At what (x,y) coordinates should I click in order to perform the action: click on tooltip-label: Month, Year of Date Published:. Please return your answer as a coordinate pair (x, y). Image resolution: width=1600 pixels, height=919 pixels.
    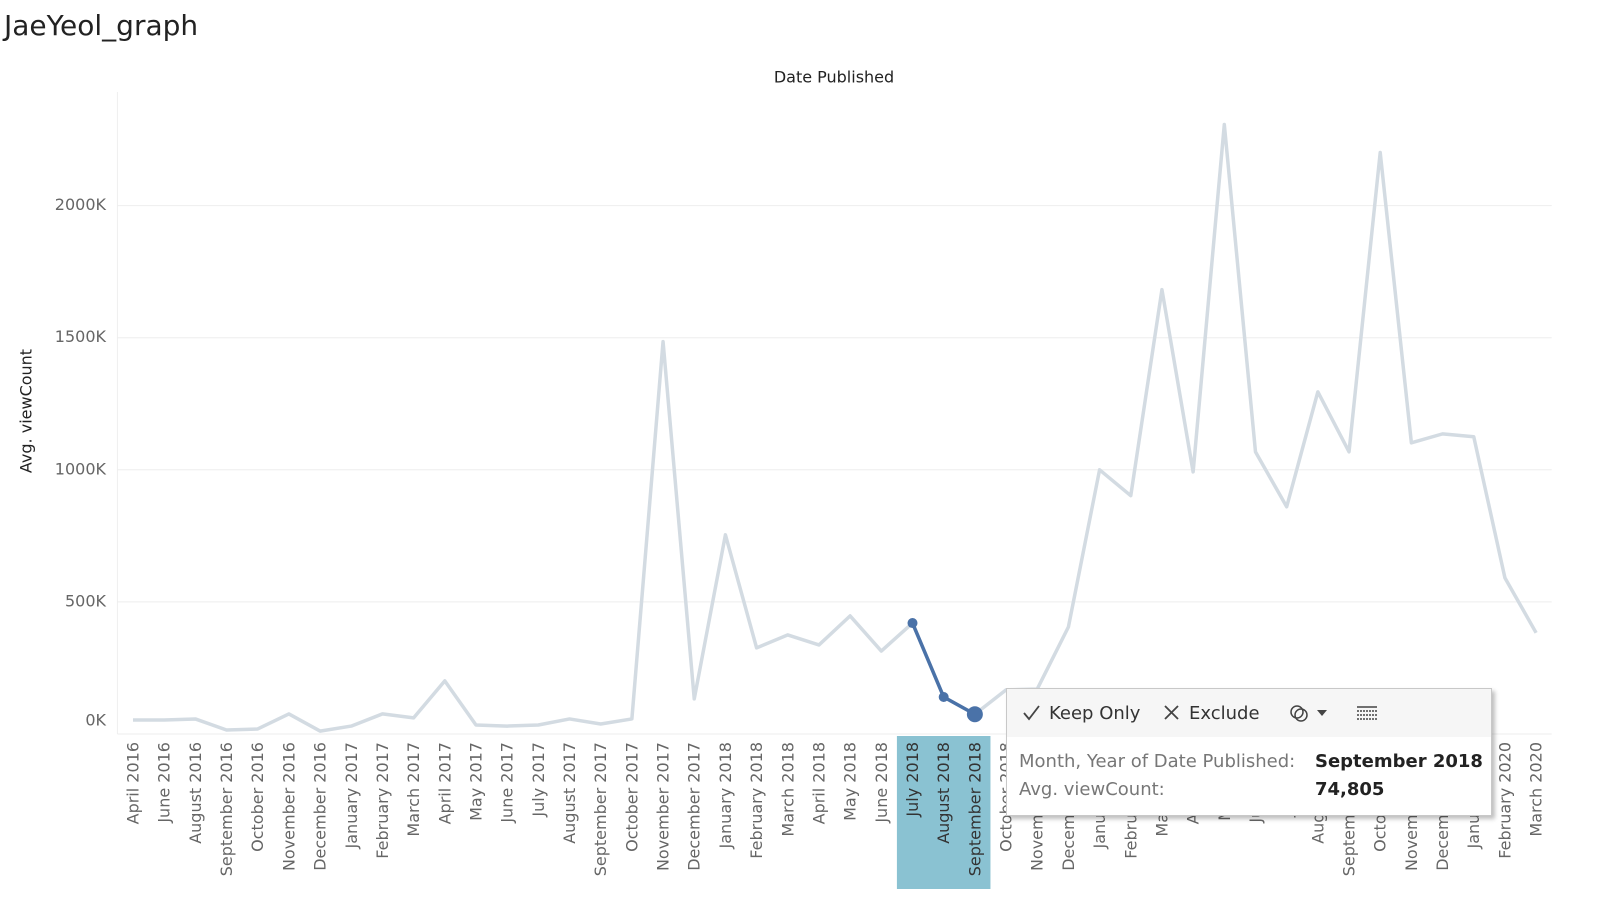
    Looking at the image, I should click on (1157, 761).